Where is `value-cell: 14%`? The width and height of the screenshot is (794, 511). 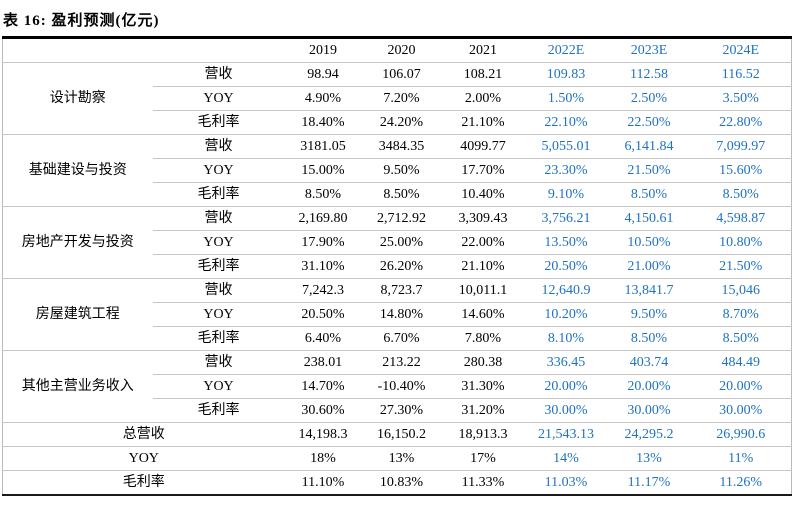
value-cell: 14% is located at coordinates (566, 458).